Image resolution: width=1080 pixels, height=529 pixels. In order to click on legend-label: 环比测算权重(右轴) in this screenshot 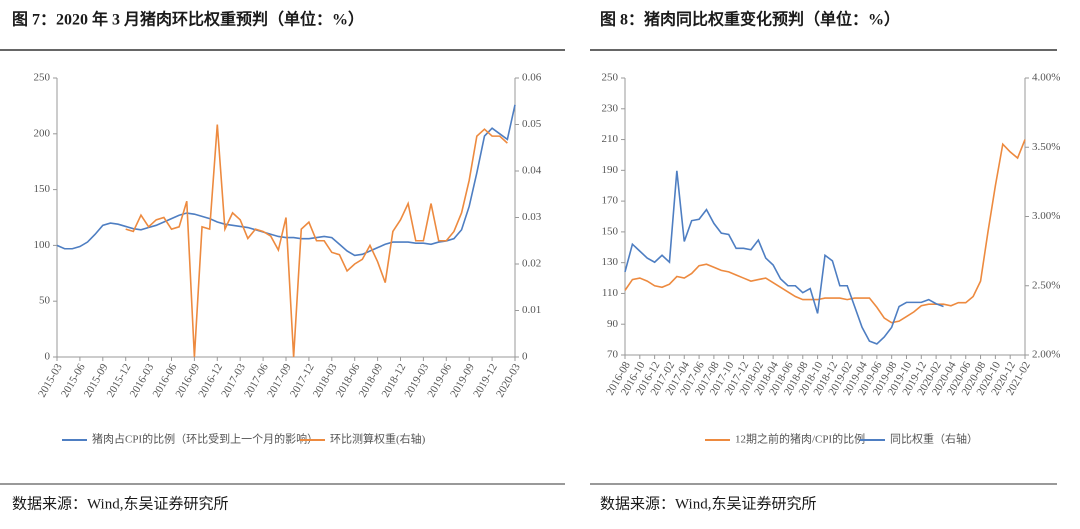, I will do `click(378, 439)`.